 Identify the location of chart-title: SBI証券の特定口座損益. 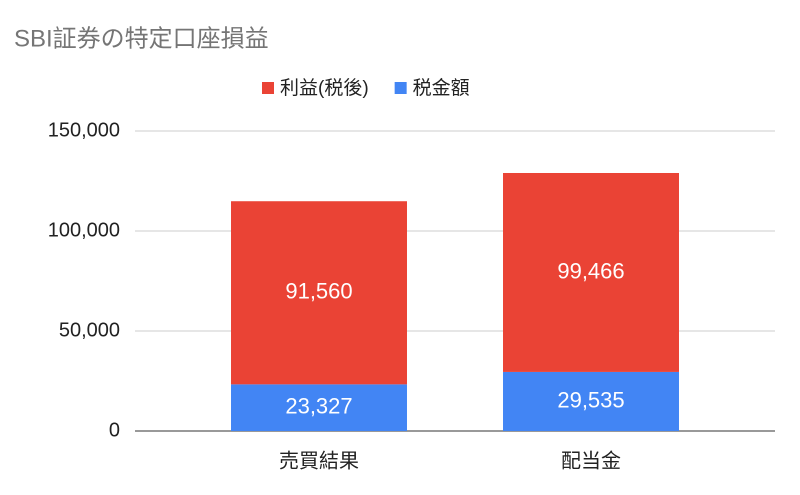
(141, 38).